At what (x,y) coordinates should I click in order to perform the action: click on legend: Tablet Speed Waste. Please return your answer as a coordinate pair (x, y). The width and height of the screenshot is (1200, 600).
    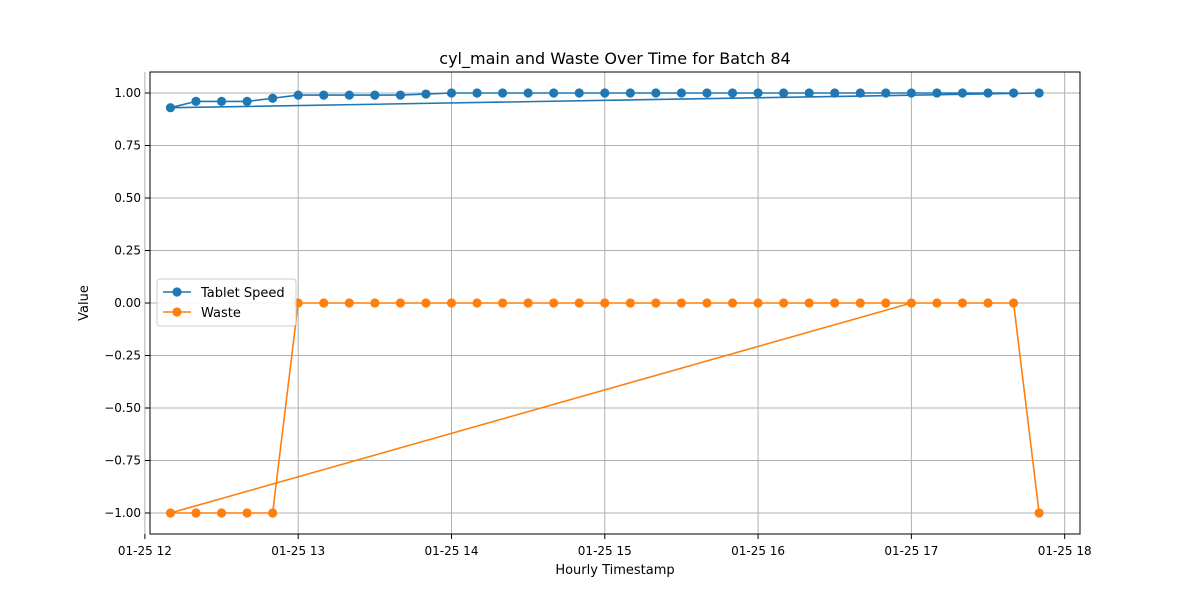
    Looking at the image, I should click on (226, 302).